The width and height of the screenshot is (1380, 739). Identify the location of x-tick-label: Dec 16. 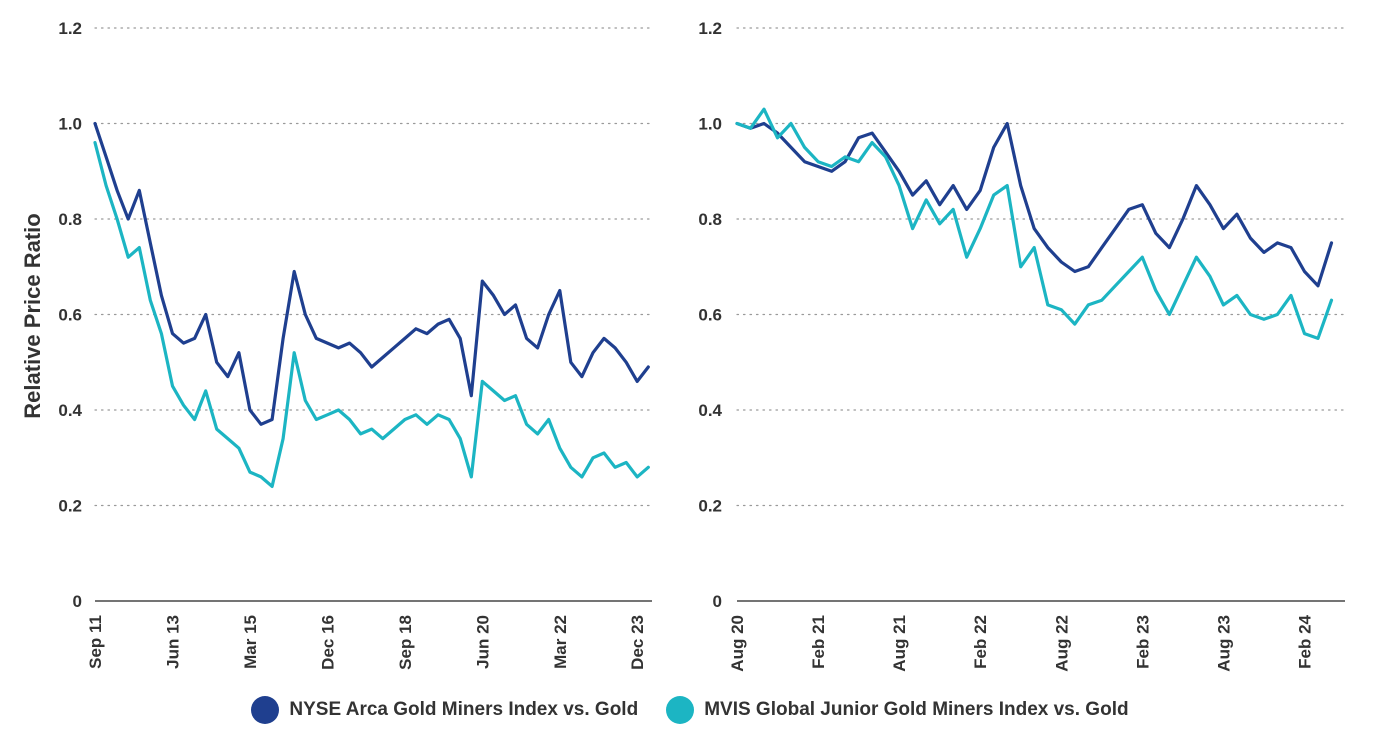
(327, 642).